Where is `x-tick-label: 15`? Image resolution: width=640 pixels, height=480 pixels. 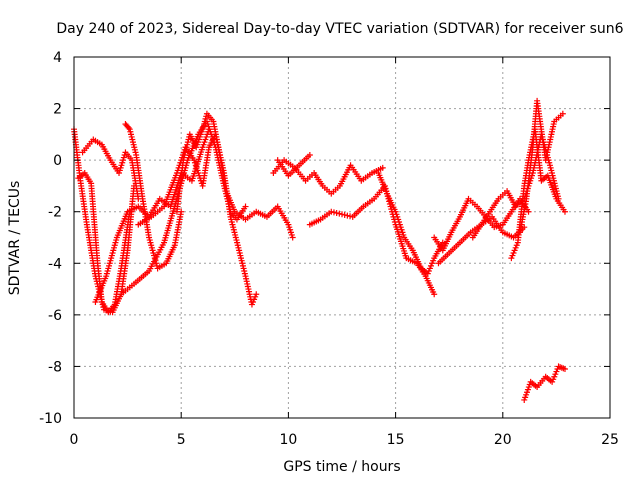
x-tick-label: 15 is located at coordinates (396, 440).